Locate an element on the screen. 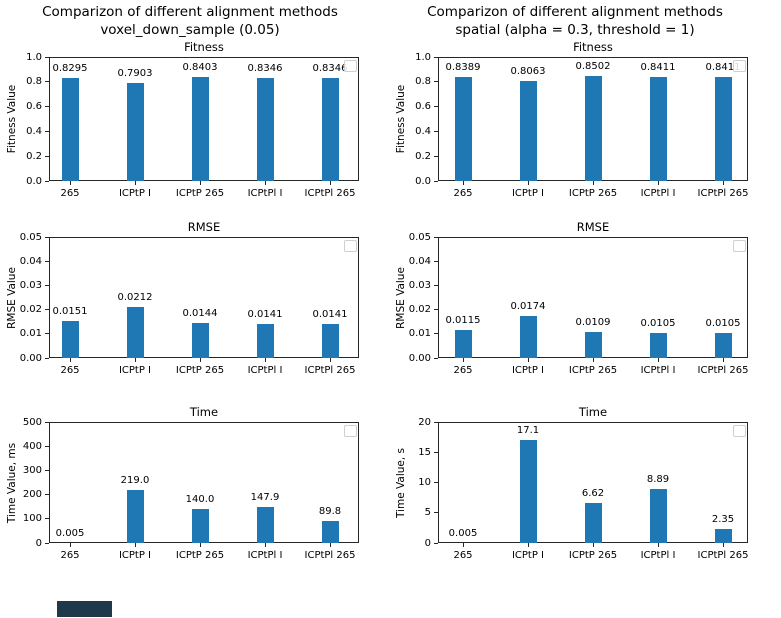  bar-value-label: 0.8411 is located at coordinates (658, 67).